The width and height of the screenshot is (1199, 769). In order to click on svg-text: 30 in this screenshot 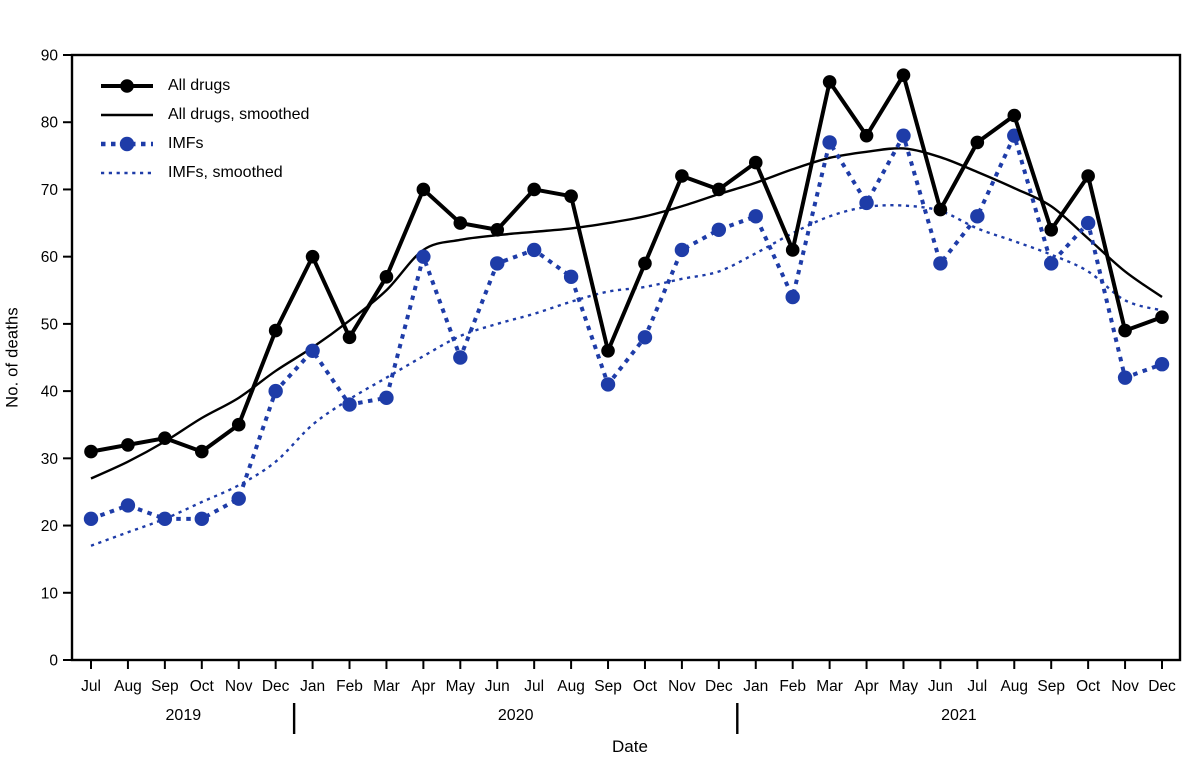, I will do `click(50, 459)`.